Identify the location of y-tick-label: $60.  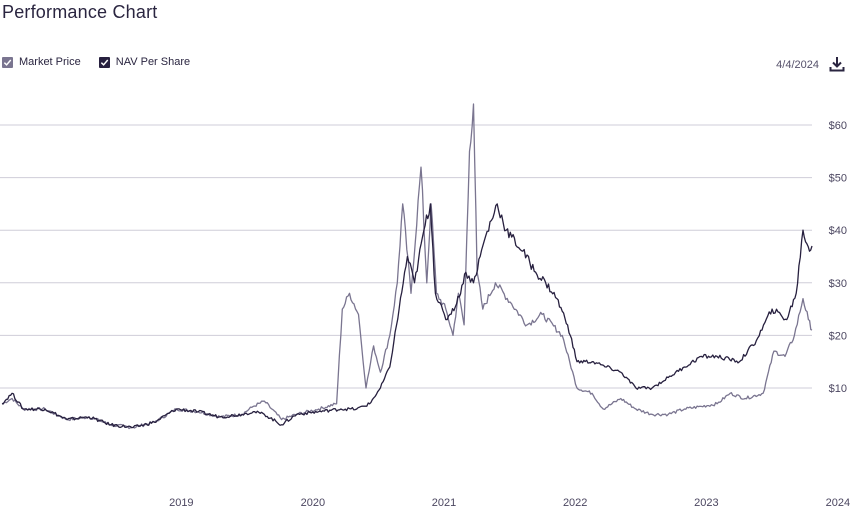
(838, 126).